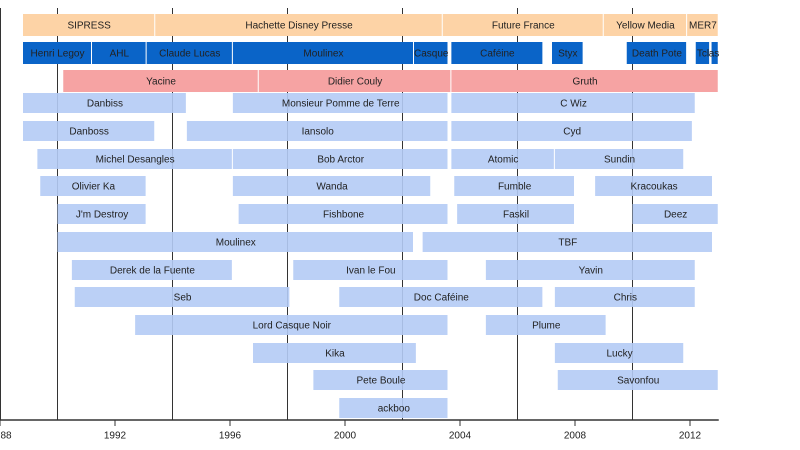 The width and height of the screenshot is (800, 450). I want to click on bar-label: Tcl, so click(703, 54).